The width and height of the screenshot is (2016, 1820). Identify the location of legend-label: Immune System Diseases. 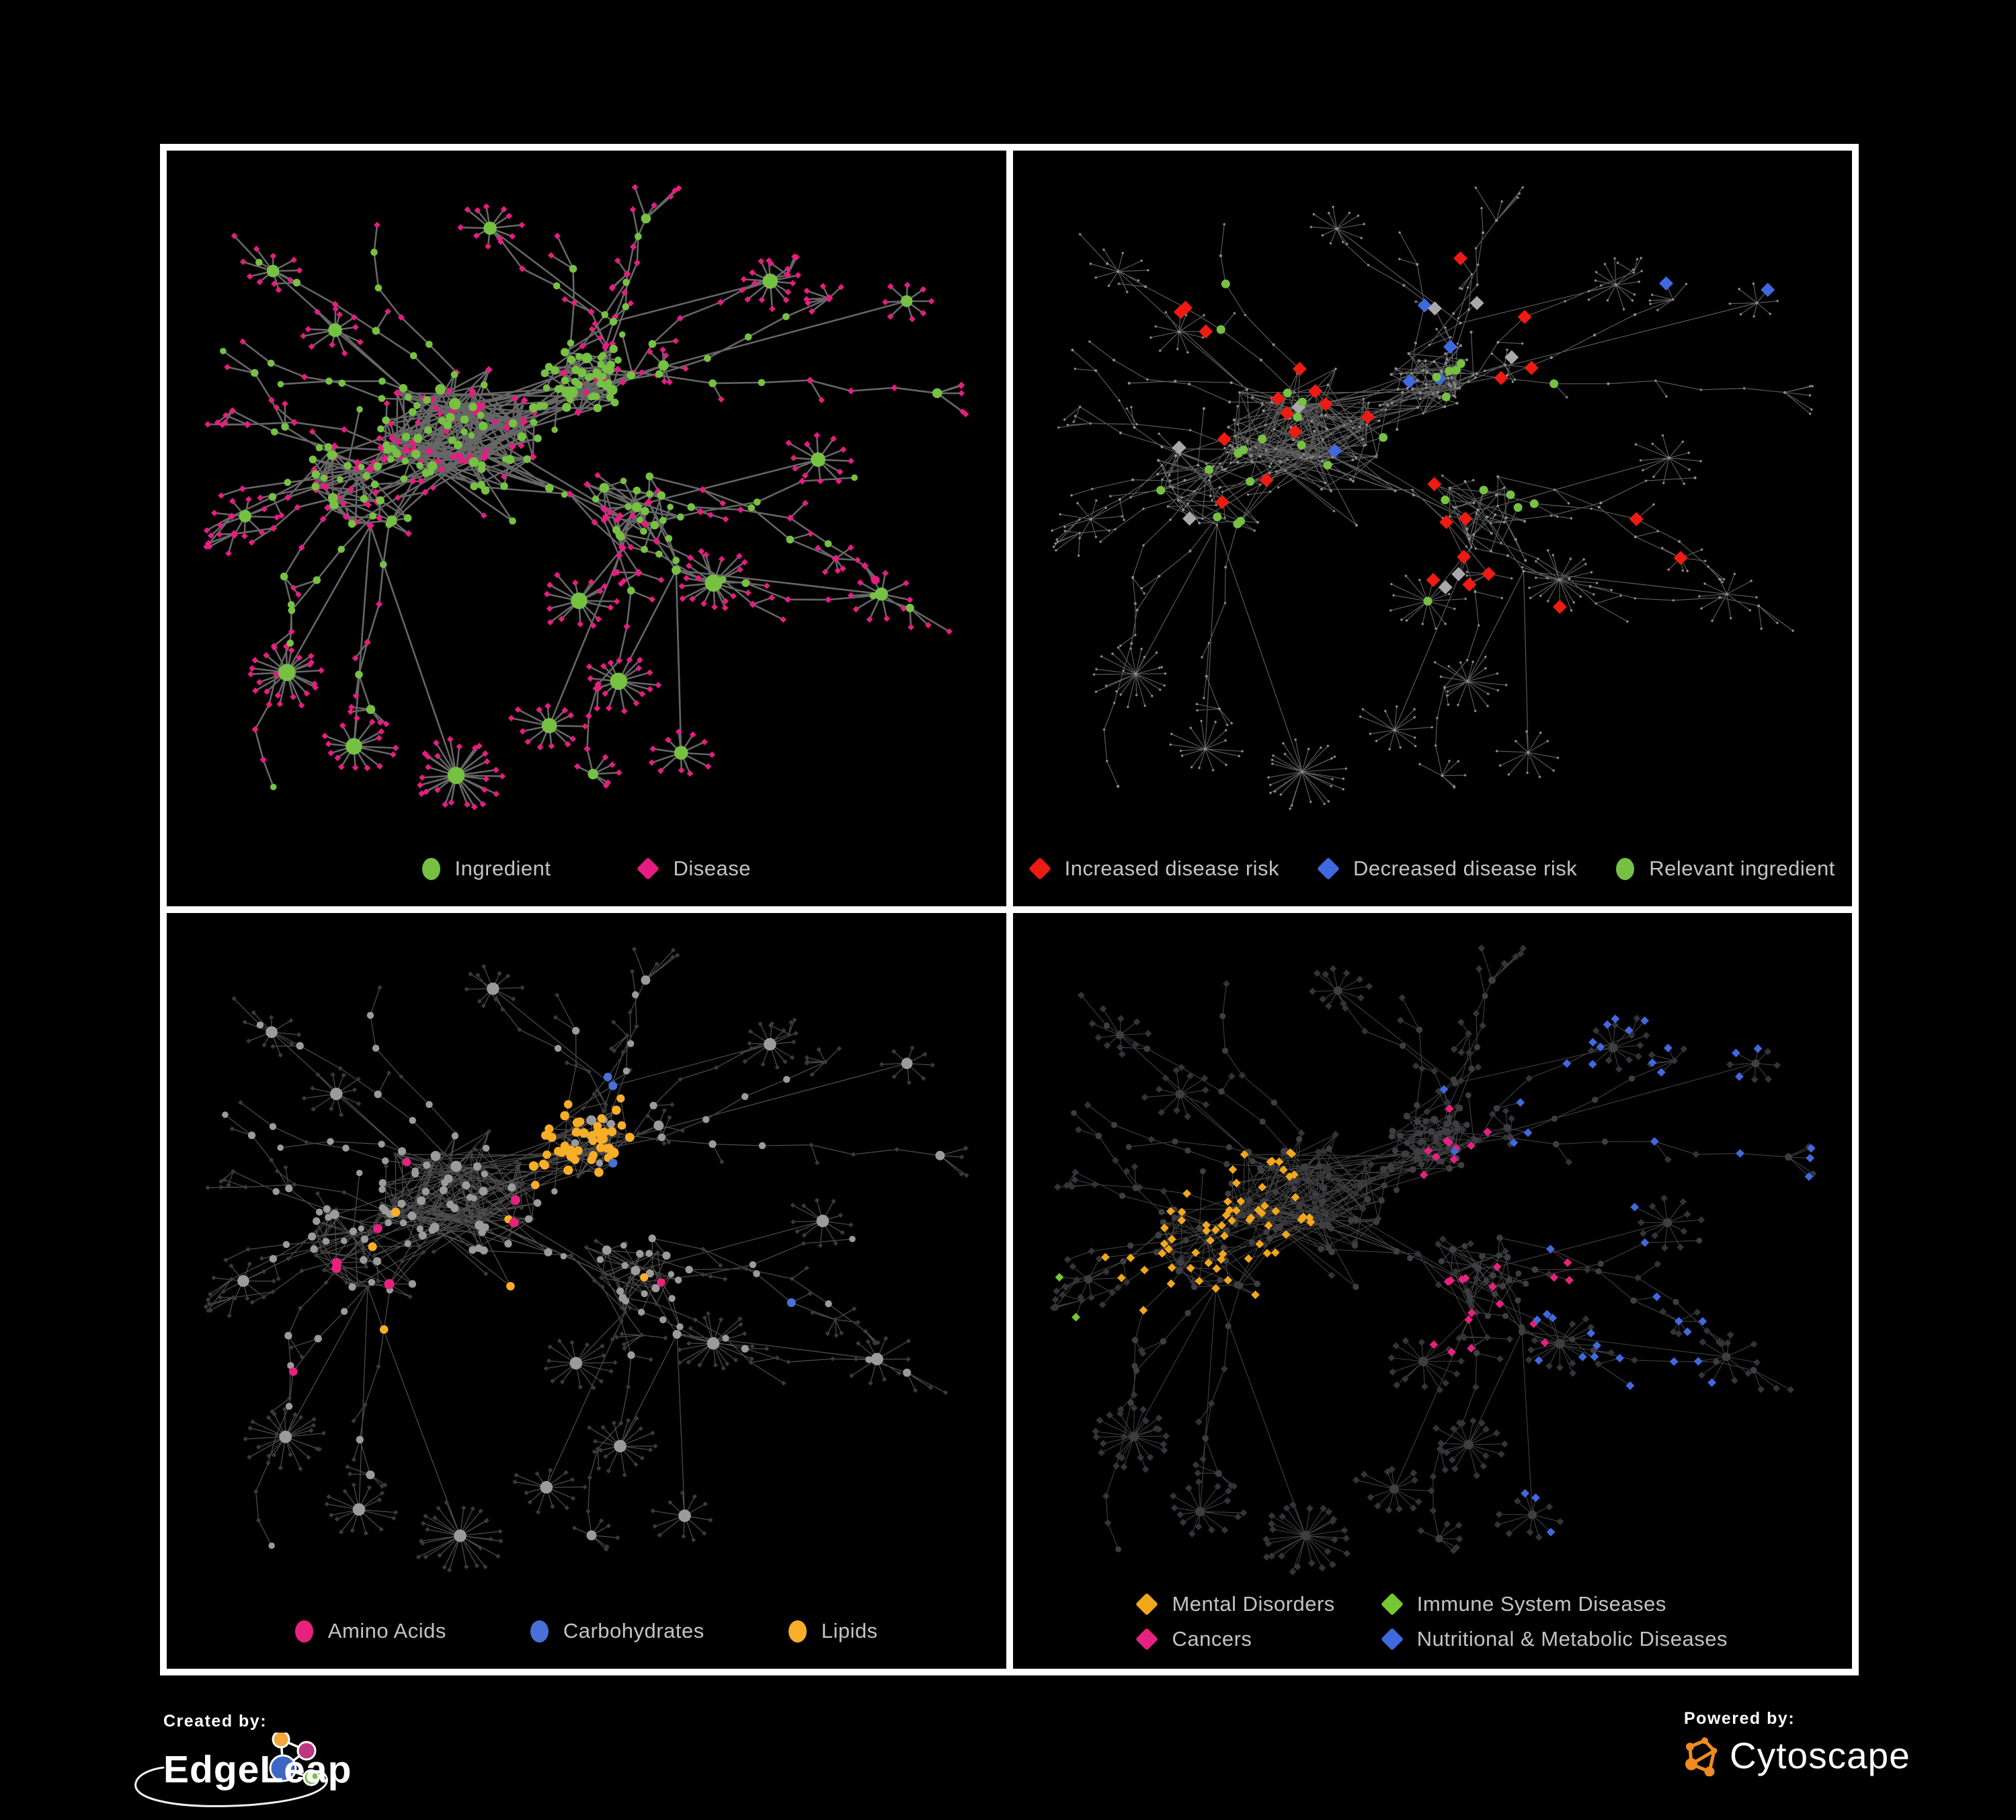
(1541, 1604).